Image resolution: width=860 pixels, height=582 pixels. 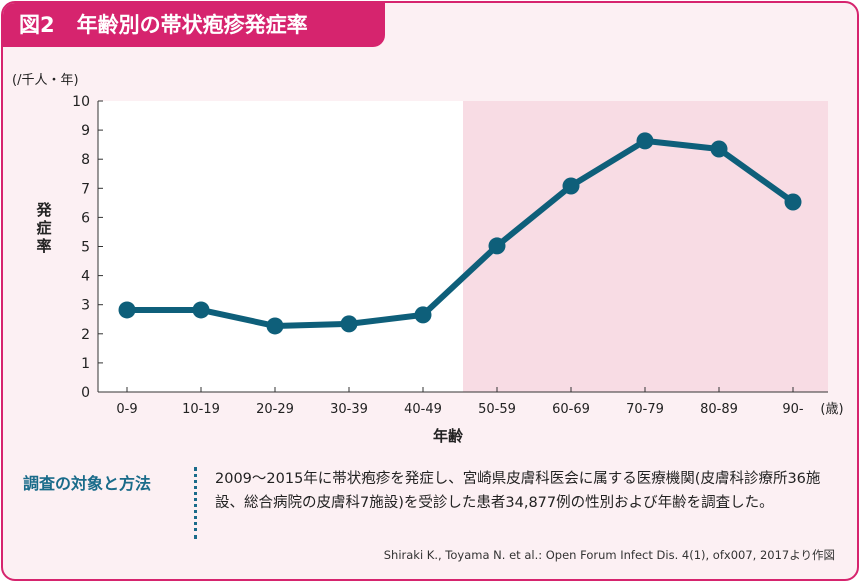 I want to click on y-tick-label: 3, so click(x=85, y=306).